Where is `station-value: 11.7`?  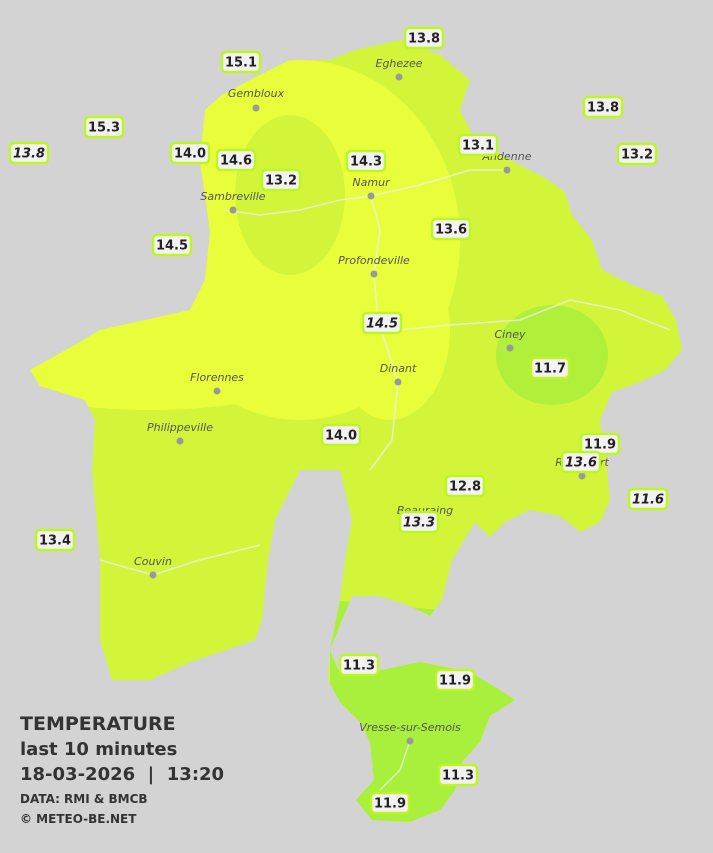
station-value: 11.7 is located at coordinates (550, 369).